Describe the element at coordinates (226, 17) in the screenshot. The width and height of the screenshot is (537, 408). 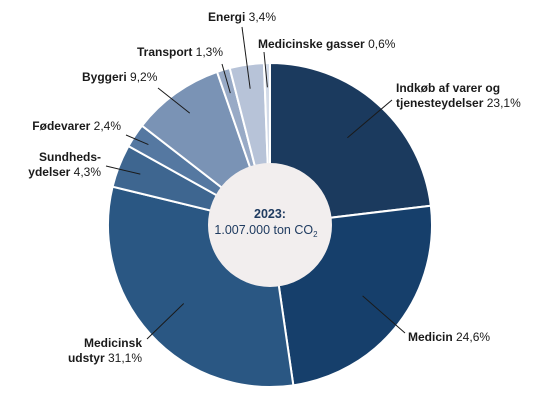
I see `slice-label-name: Energi` at that location.